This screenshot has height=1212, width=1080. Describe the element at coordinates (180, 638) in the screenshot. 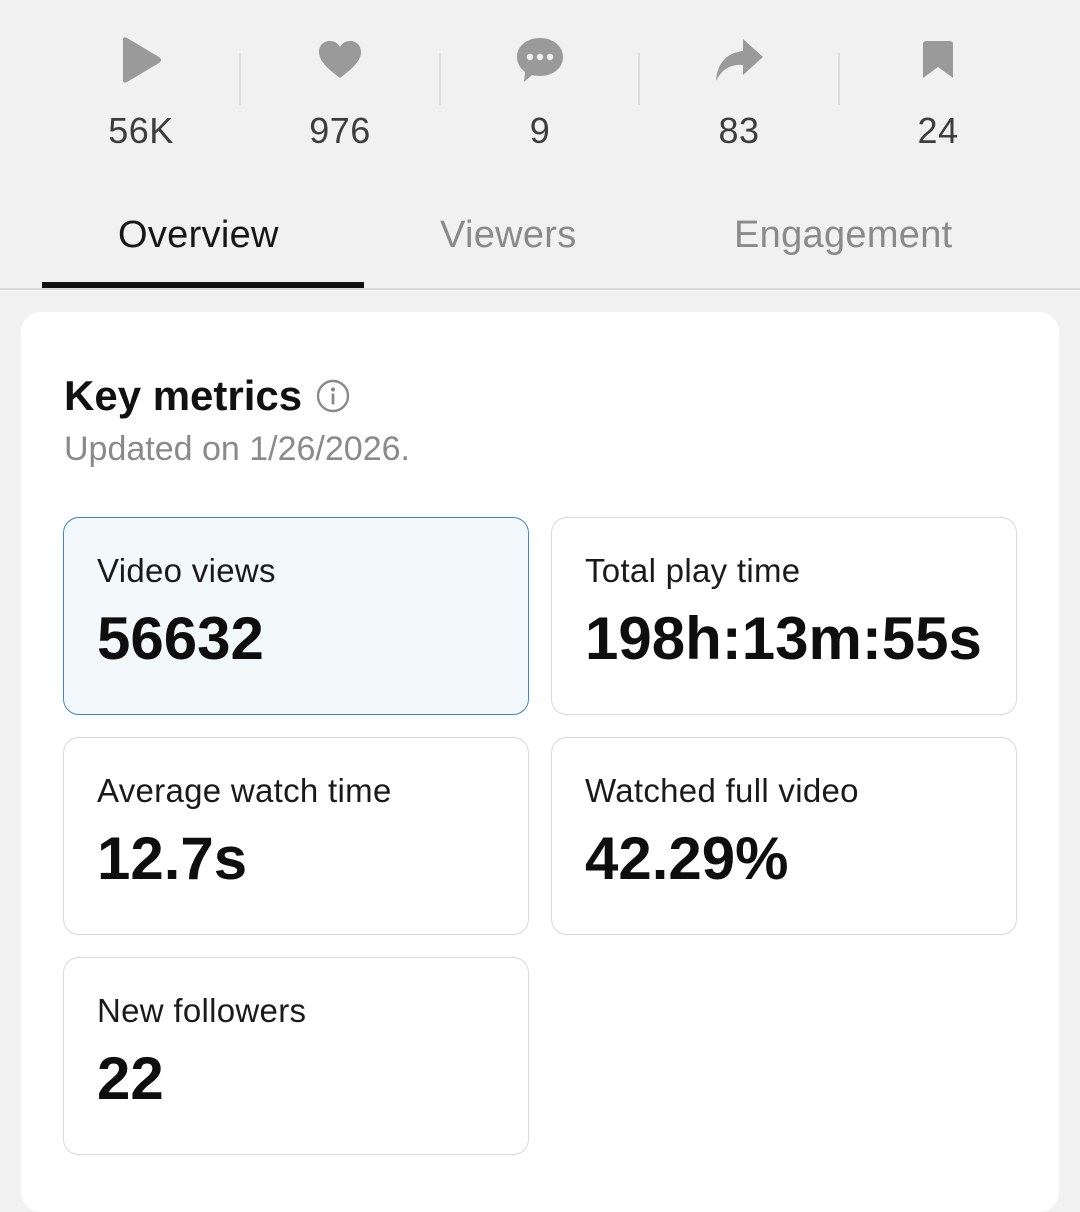

I see `metric-value: 56632` at that location.